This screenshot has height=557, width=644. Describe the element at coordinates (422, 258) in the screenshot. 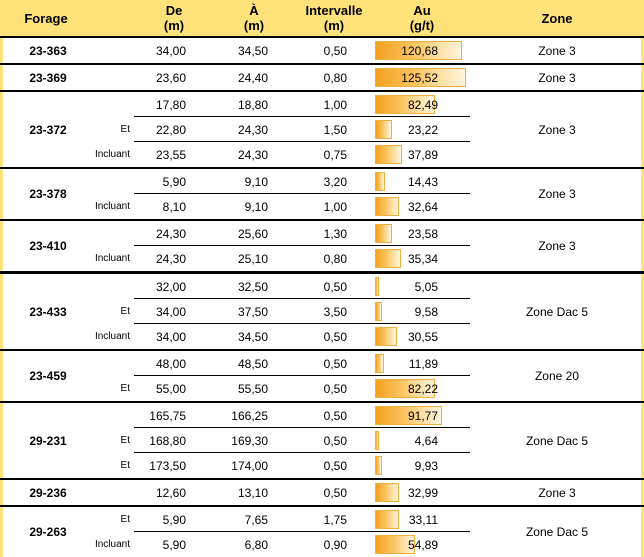

I see `au-value: 35,34` at that location.